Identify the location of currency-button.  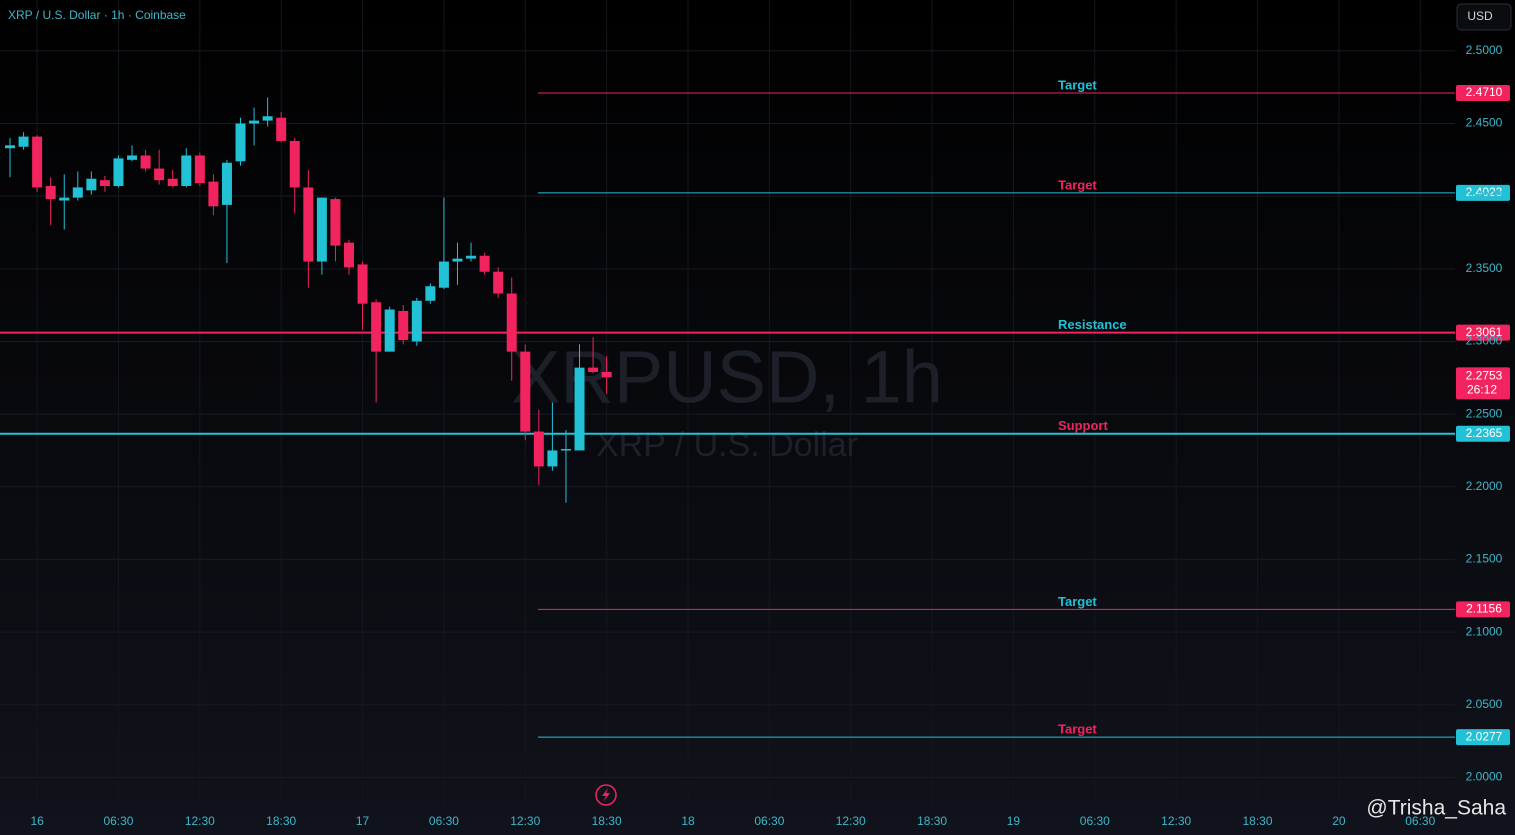
(1484, 17).